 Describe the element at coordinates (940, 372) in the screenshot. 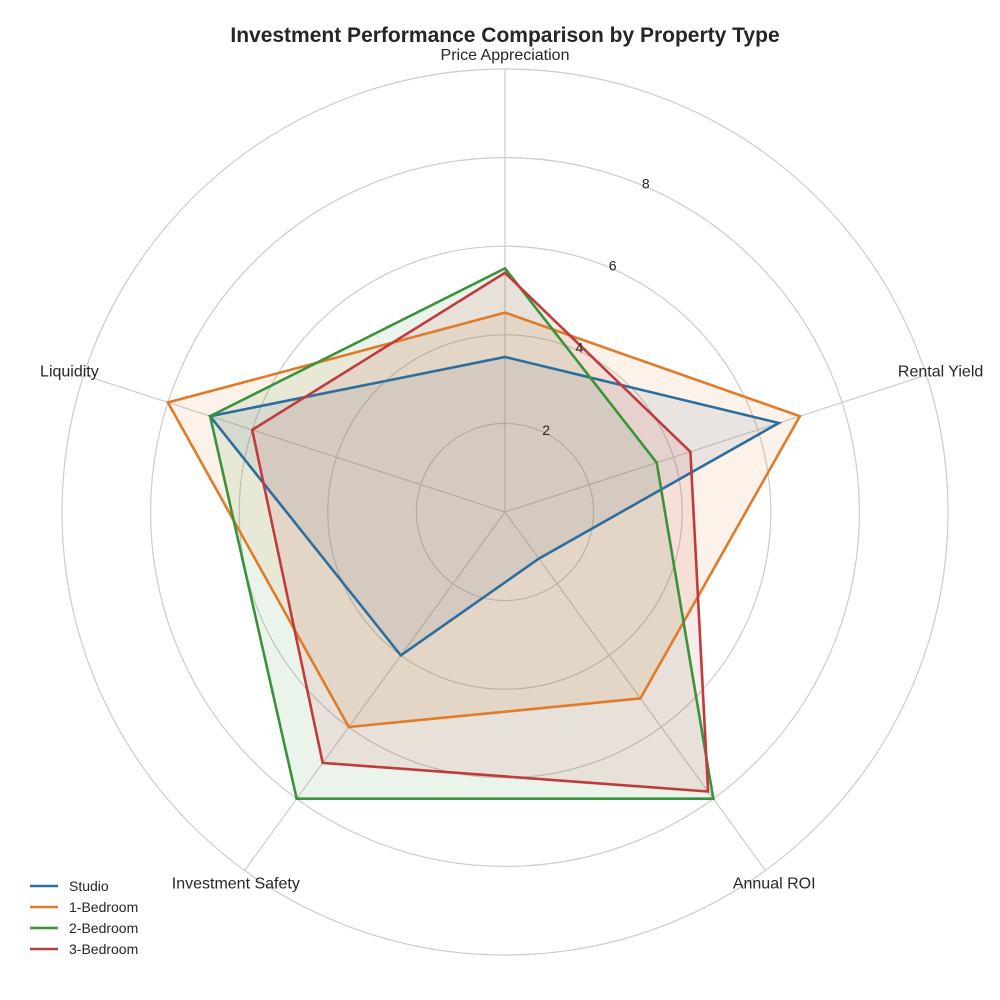

I see `axis-label-1: Rental Yield` at that location.